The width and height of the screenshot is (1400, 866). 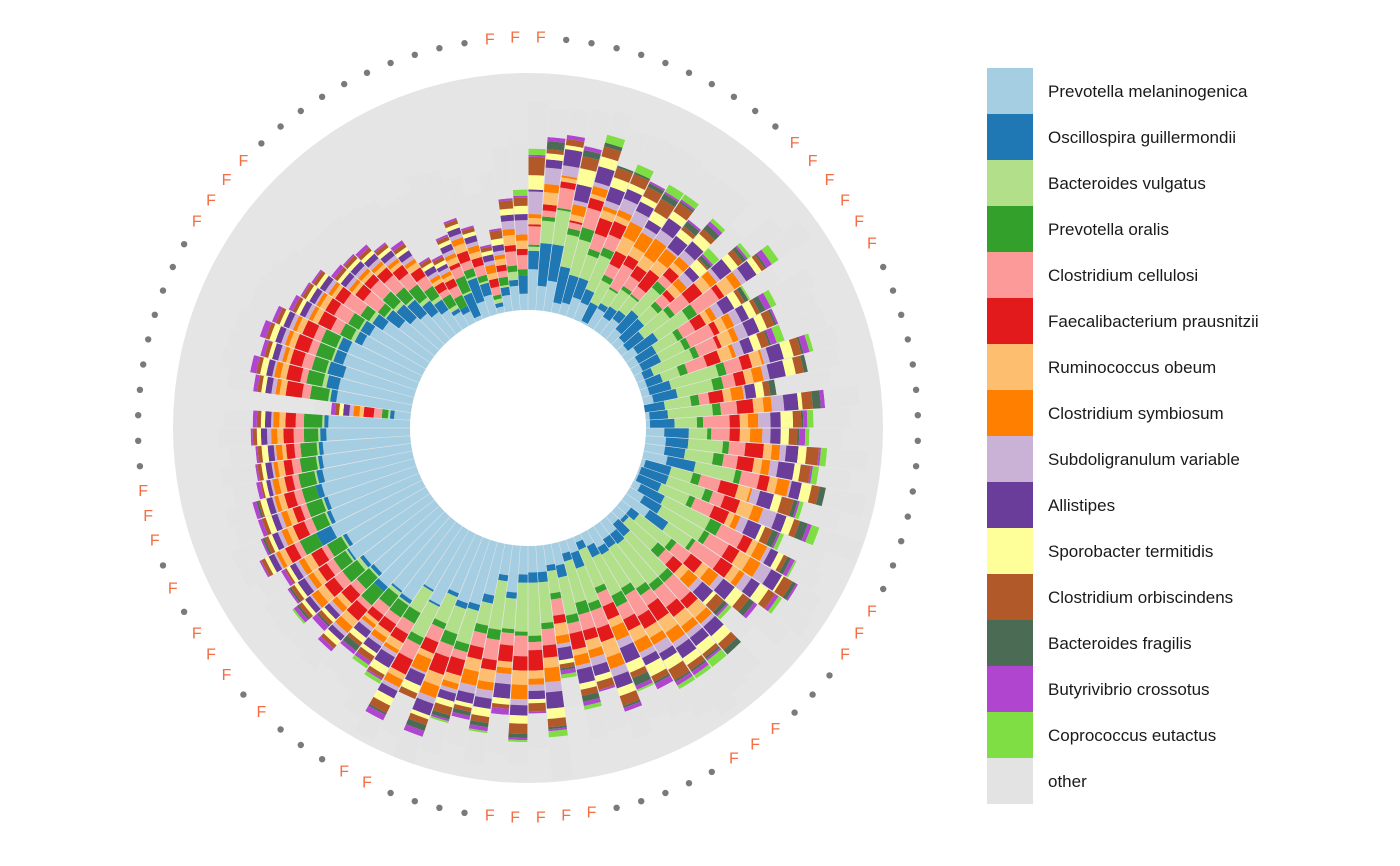 What do you see at coordinates (270, 331) in the screenshot?
I see `segment-clostridium-orbiscindens` at bounding box center [270, 331].